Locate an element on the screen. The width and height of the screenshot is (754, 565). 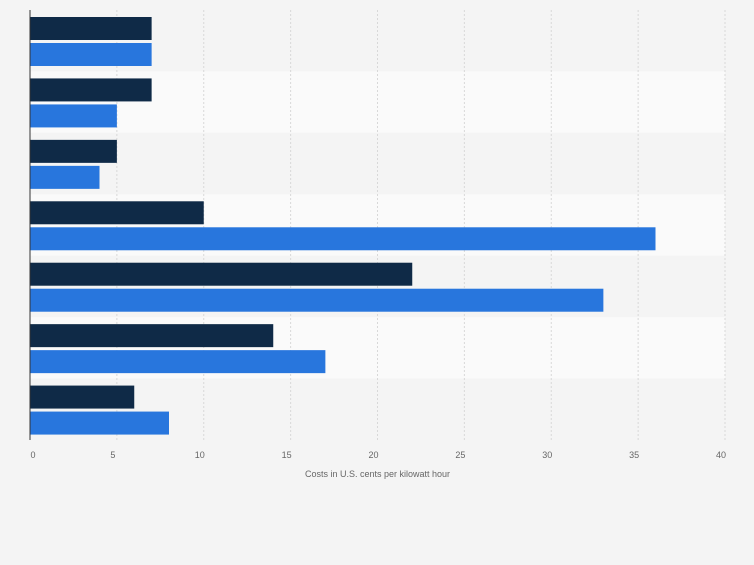
x-tick-label: 30 is located at coordinates (547, 455).